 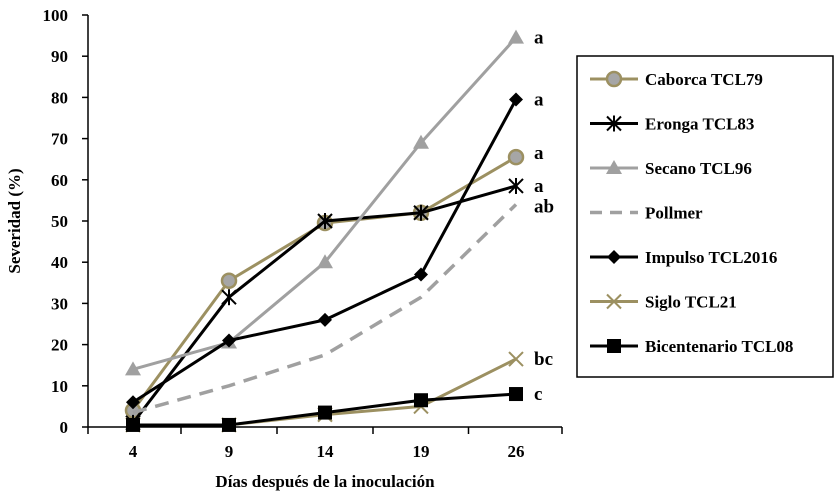 I want to click on legend-item-secano-tcl96: Secano TCL96, so click(x=671, y=168).